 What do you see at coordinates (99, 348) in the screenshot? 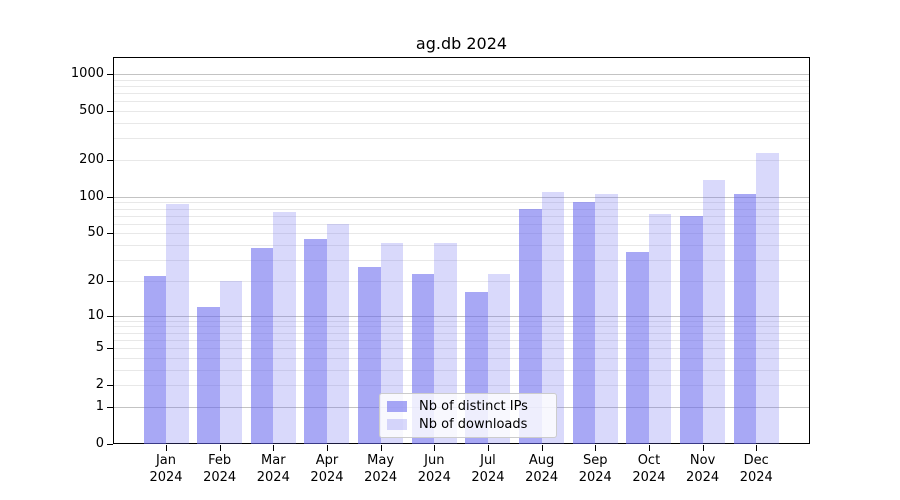
I see `y-tick-label: 5` at bounding box center [99, 348].